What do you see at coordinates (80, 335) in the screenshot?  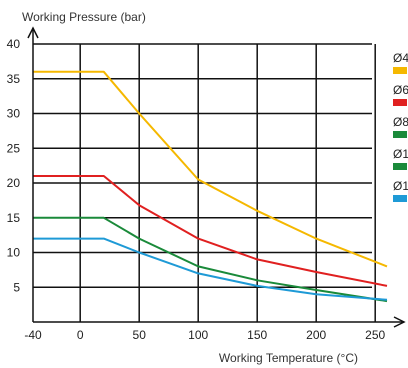 I see `x-tick-label: 0` at bounding box center [80, 335].